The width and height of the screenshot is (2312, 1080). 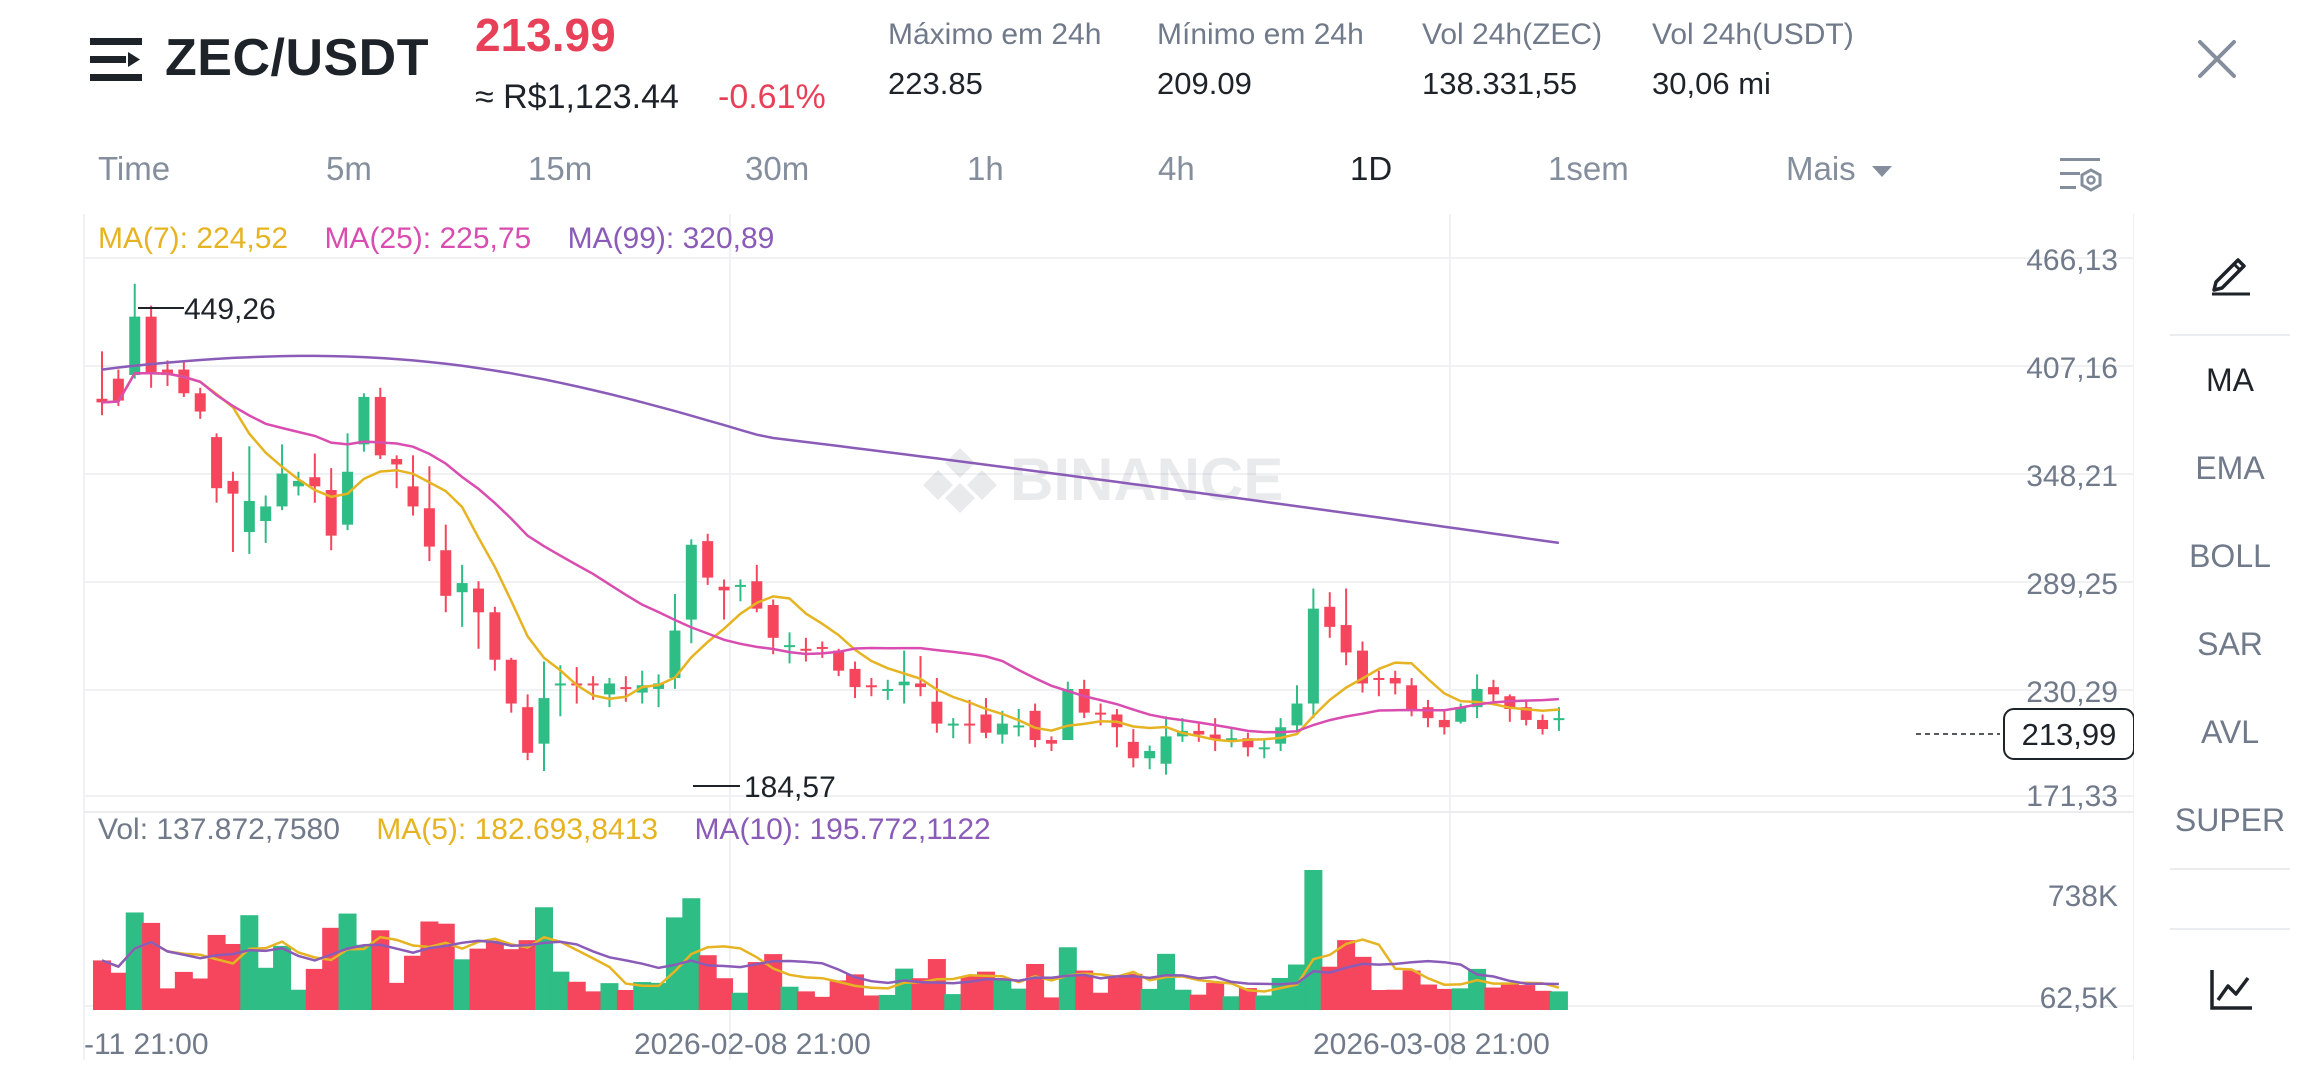 I want to click on indicator-panel: MA EMA BOLL SAR AVL SUPER, so click(x=2230, y=640).